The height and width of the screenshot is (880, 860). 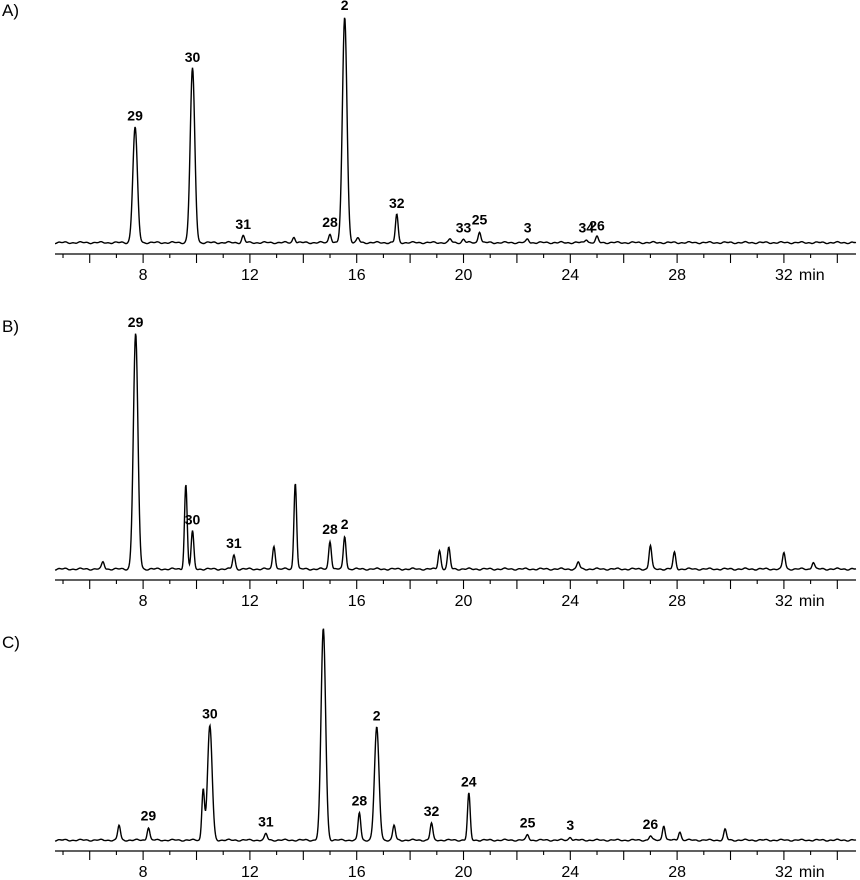 I want to click on peak-label: 24, so click(x=469, y=781).